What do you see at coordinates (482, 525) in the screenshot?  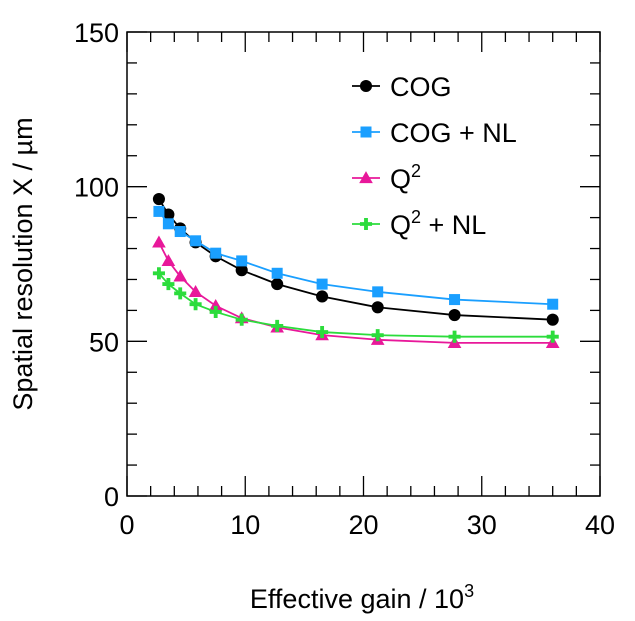 I see `x-tick-label: 30` at bounding box center [482, 525].